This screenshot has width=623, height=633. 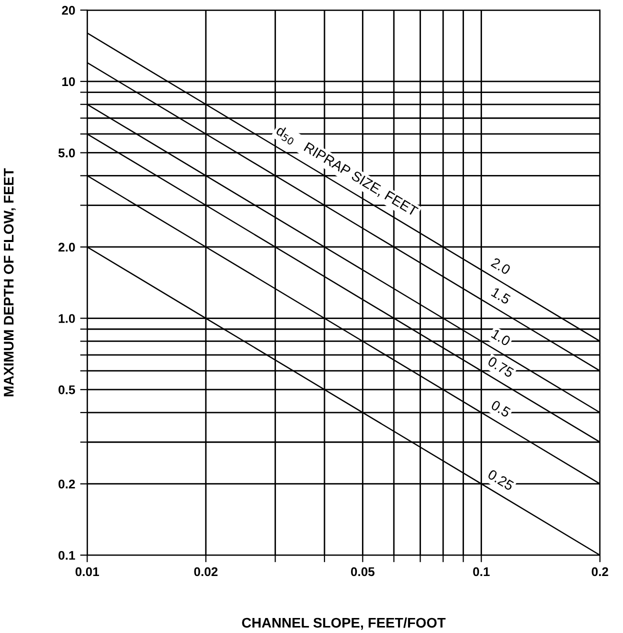 I want to click on y-tick-label: 20, so click(x=68, y=10).